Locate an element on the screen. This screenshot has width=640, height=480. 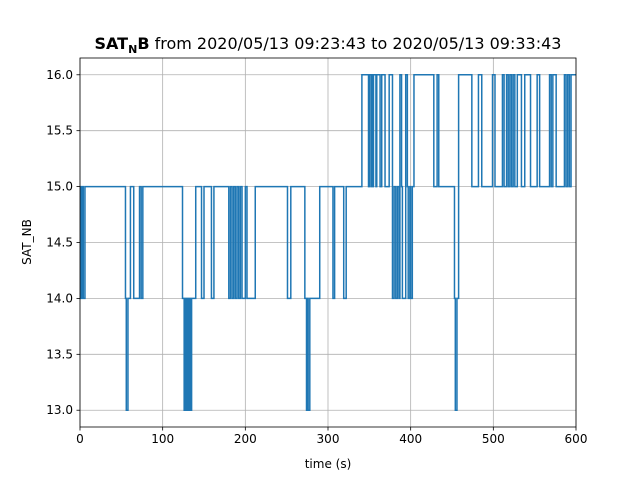
x-tick-label: 600 is located at coordinates (576, 439).